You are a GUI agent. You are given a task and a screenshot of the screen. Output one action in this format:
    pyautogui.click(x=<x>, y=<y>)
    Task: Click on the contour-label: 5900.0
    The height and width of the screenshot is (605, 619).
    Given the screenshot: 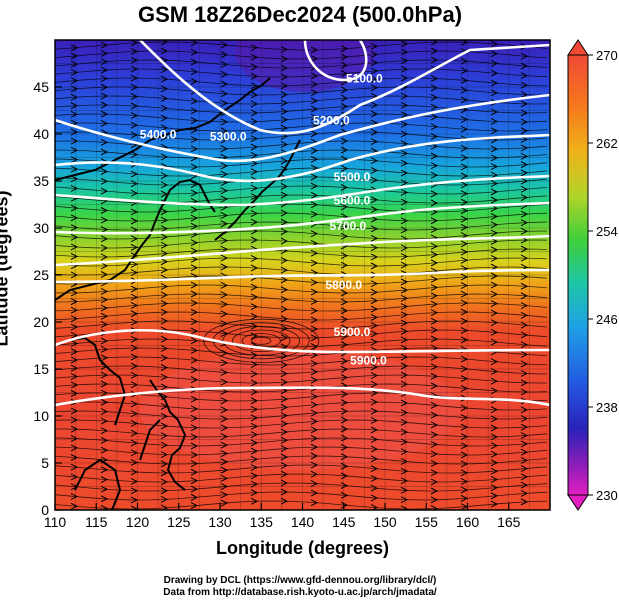 What is the action you would take?
    pyautogui.click(x=352, y=332)
    